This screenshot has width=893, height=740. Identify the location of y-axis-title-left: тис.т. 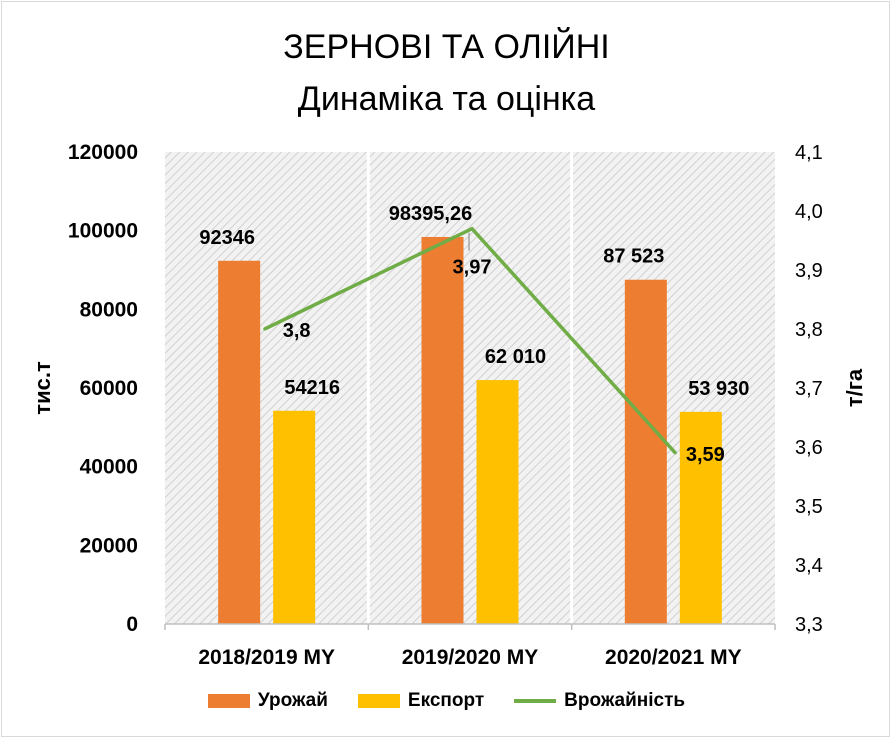
(42, 388).